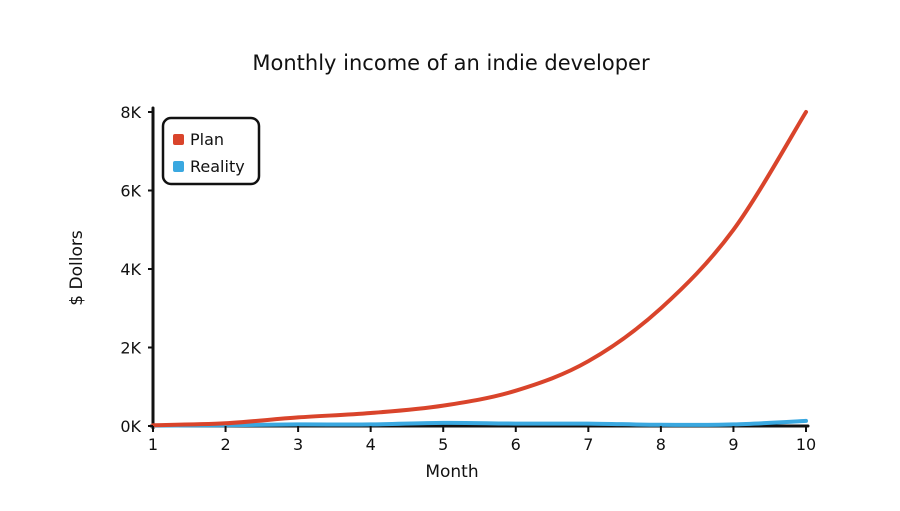 The image size is (900, 511). Describe the element at coordinates (806, 444) in the screenshot. I see `x-tick-label: 10` at that location.